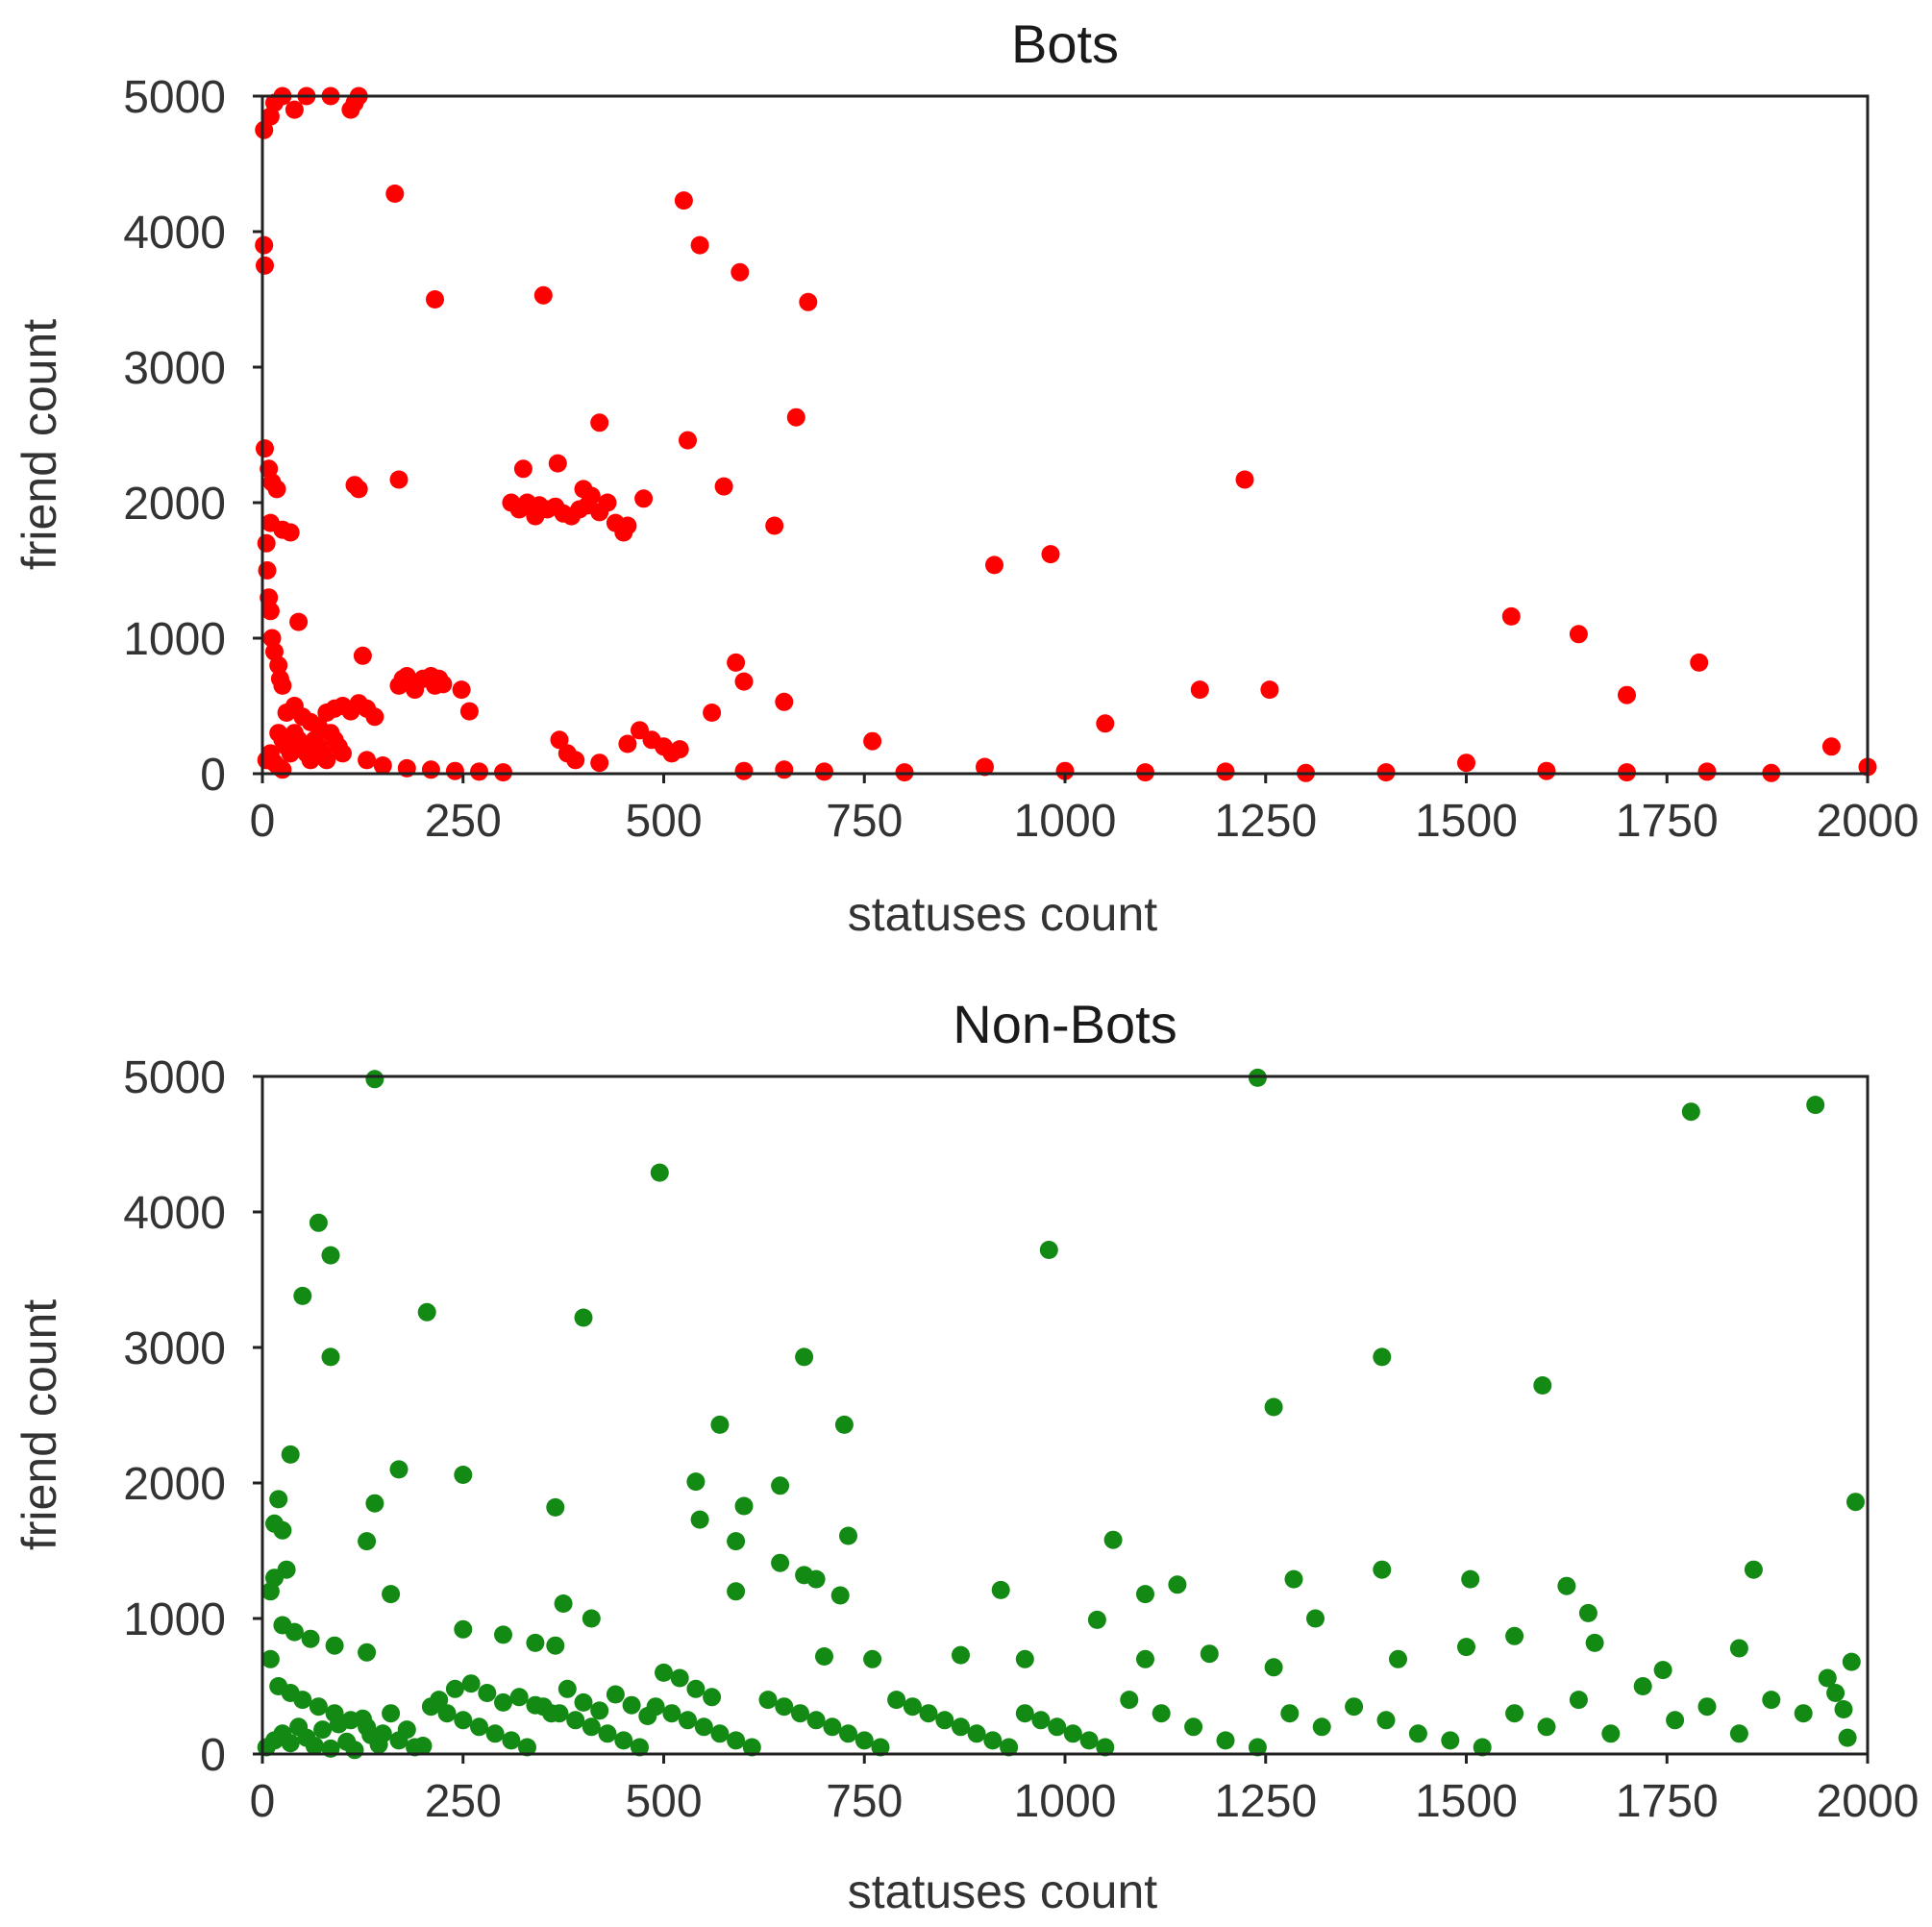 This screenshot has height=1927, width=1932. What do you see at coordinates (1065, 43) in the screenshot?
I see `chart-title: Bots` at bounding box center [1065, 43].